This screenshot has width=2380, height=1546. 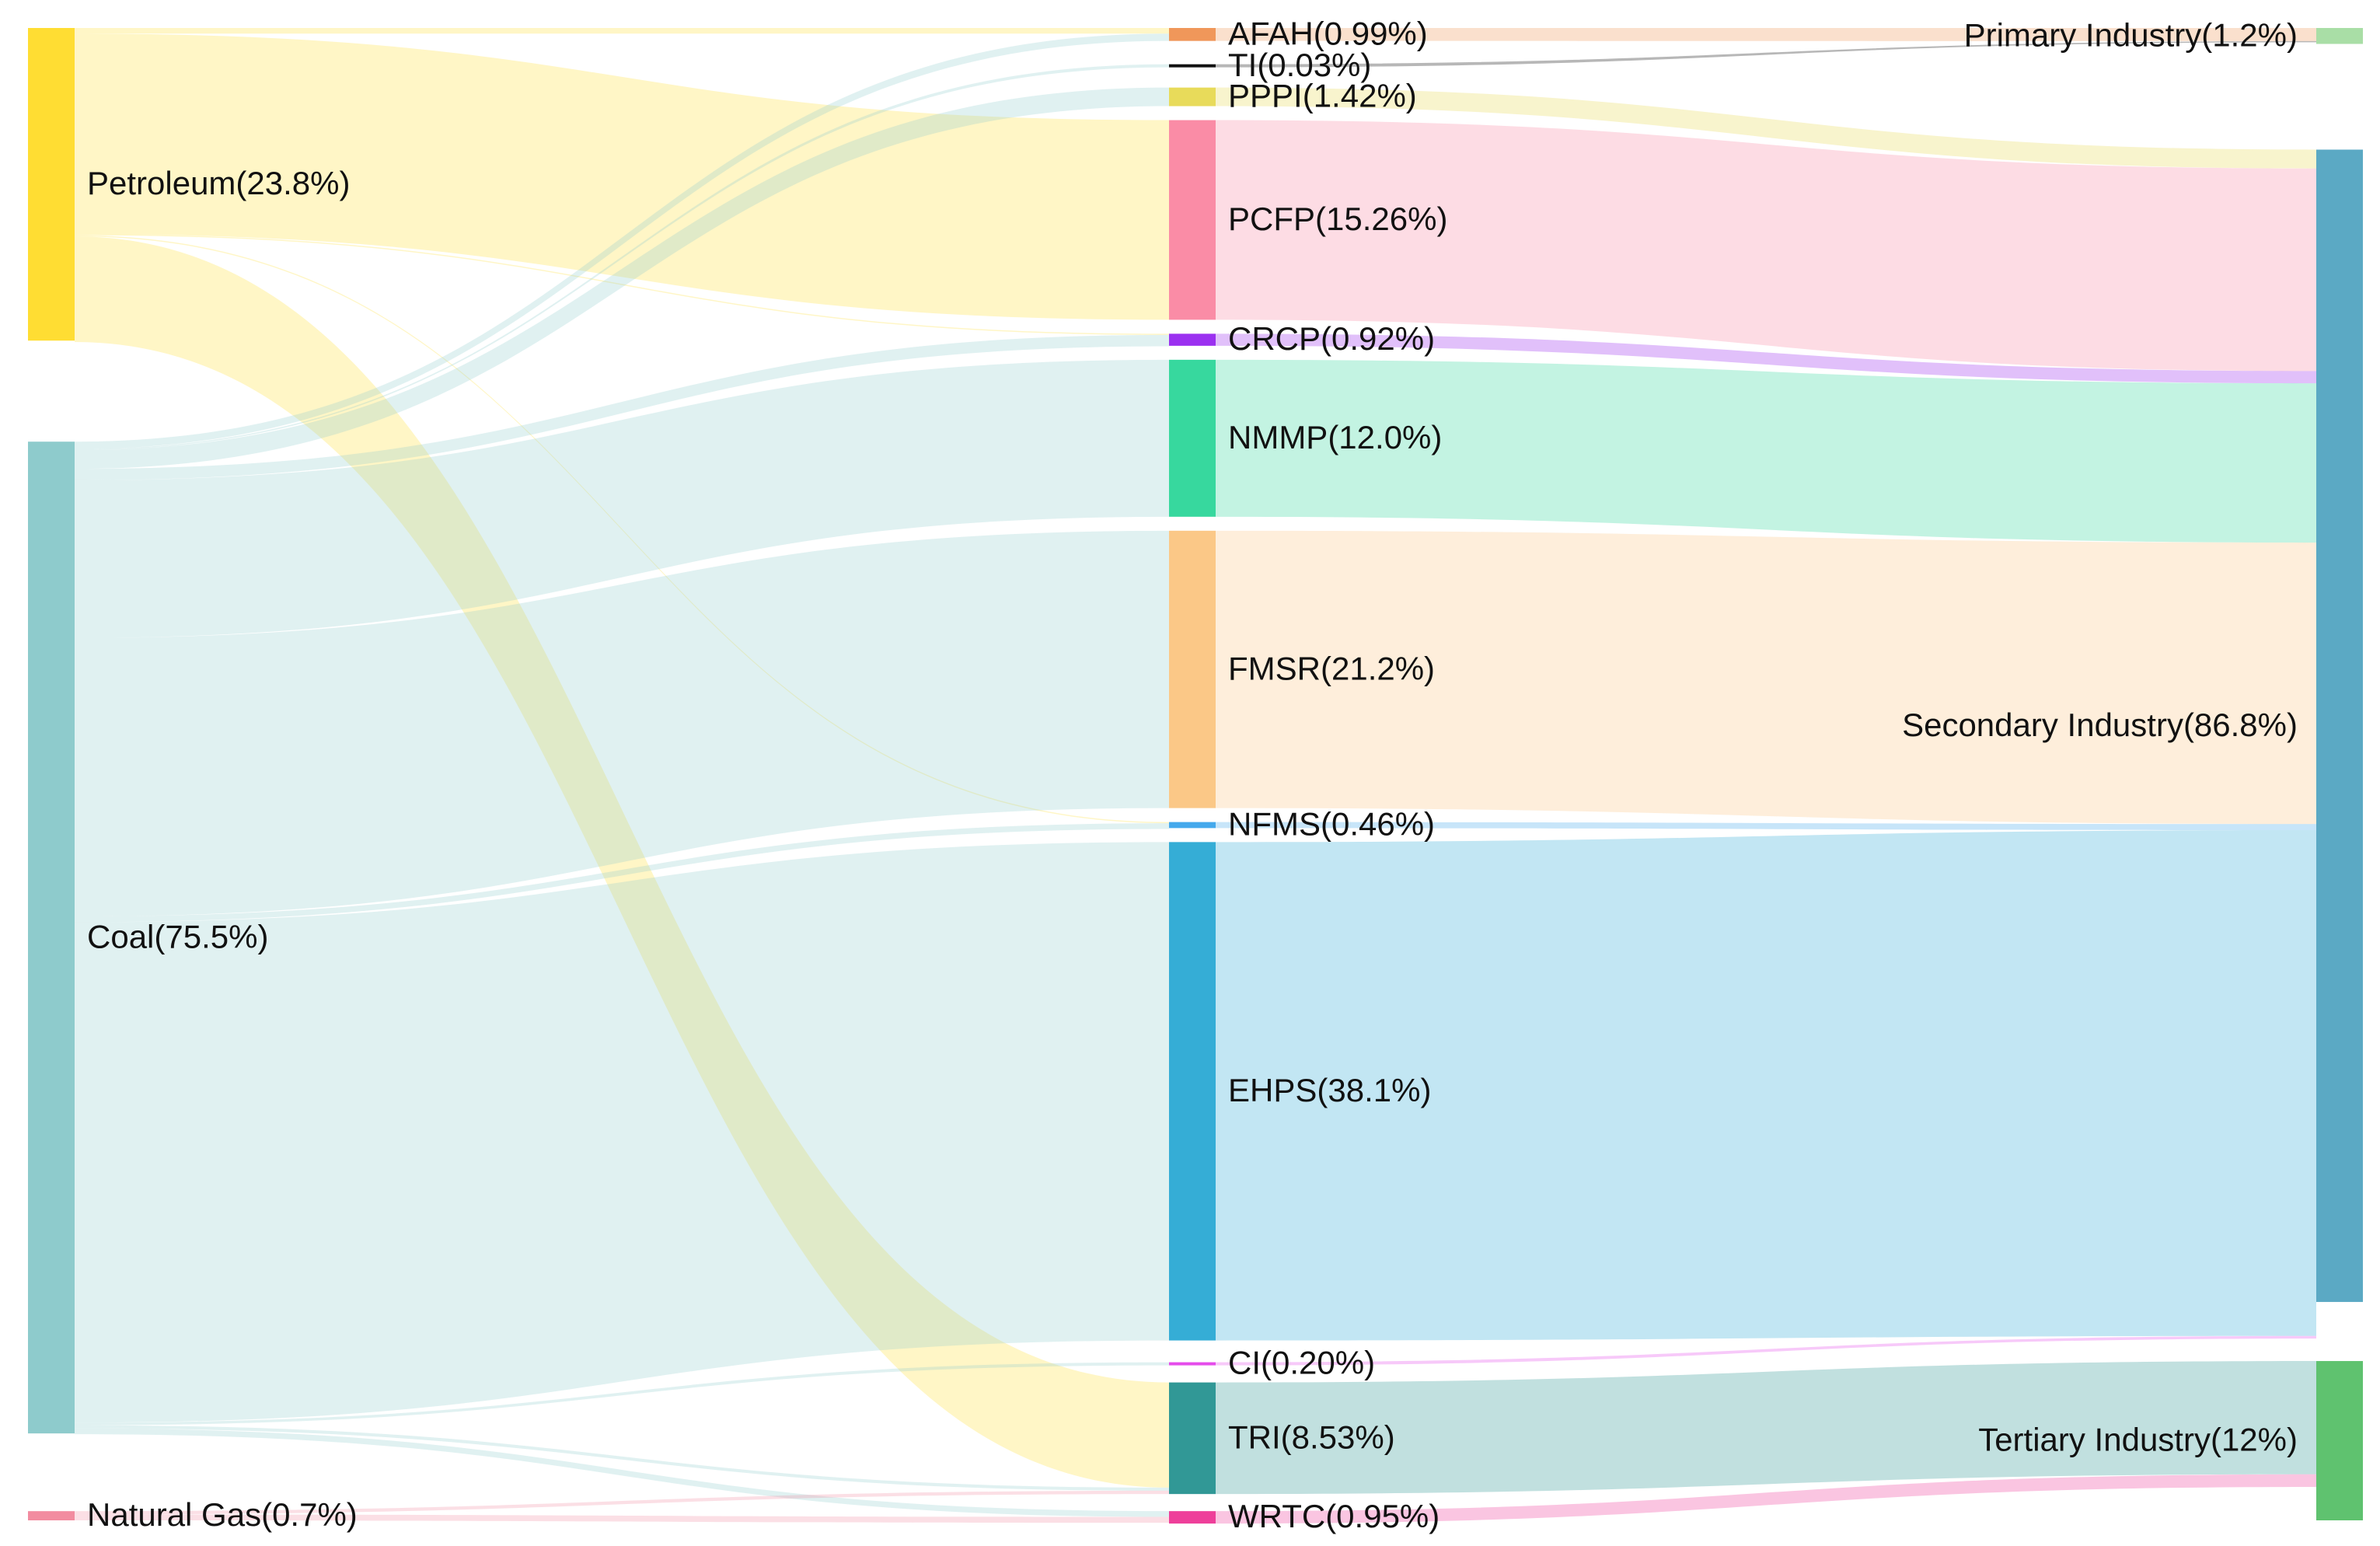 I want to click on label-nfms: NFMS(0.46%), so click(x=1331, y=825).